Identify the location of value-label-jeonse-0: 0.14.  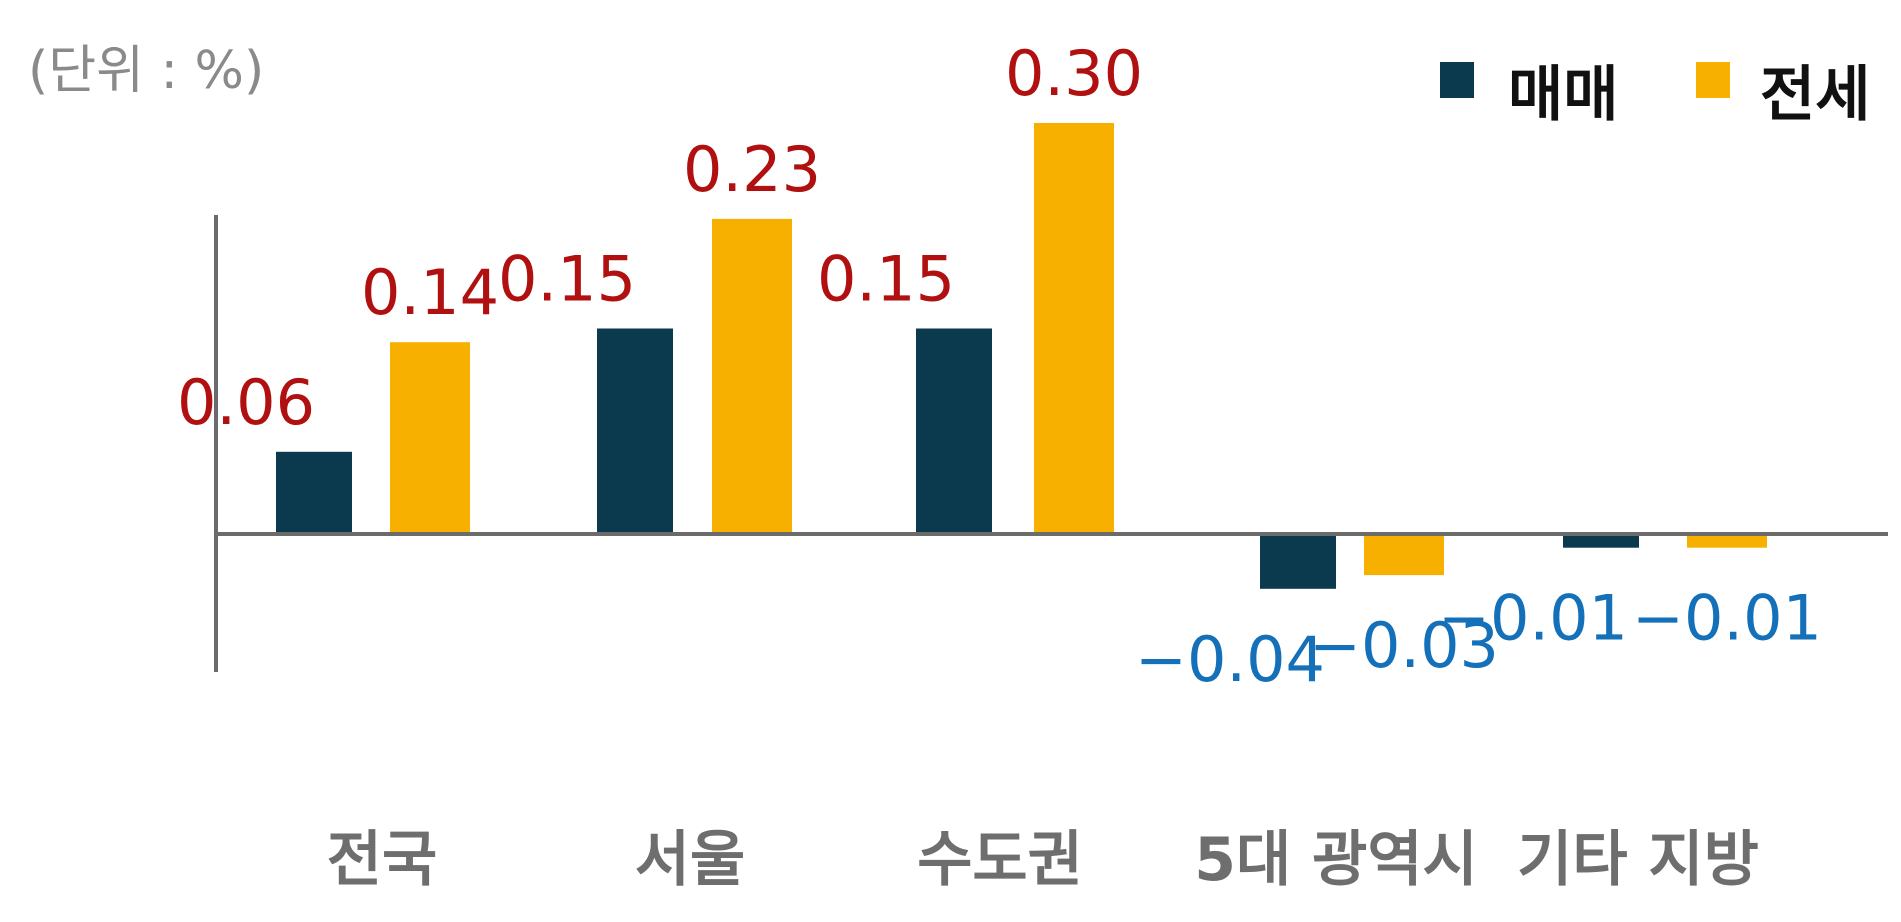
(430, 292).